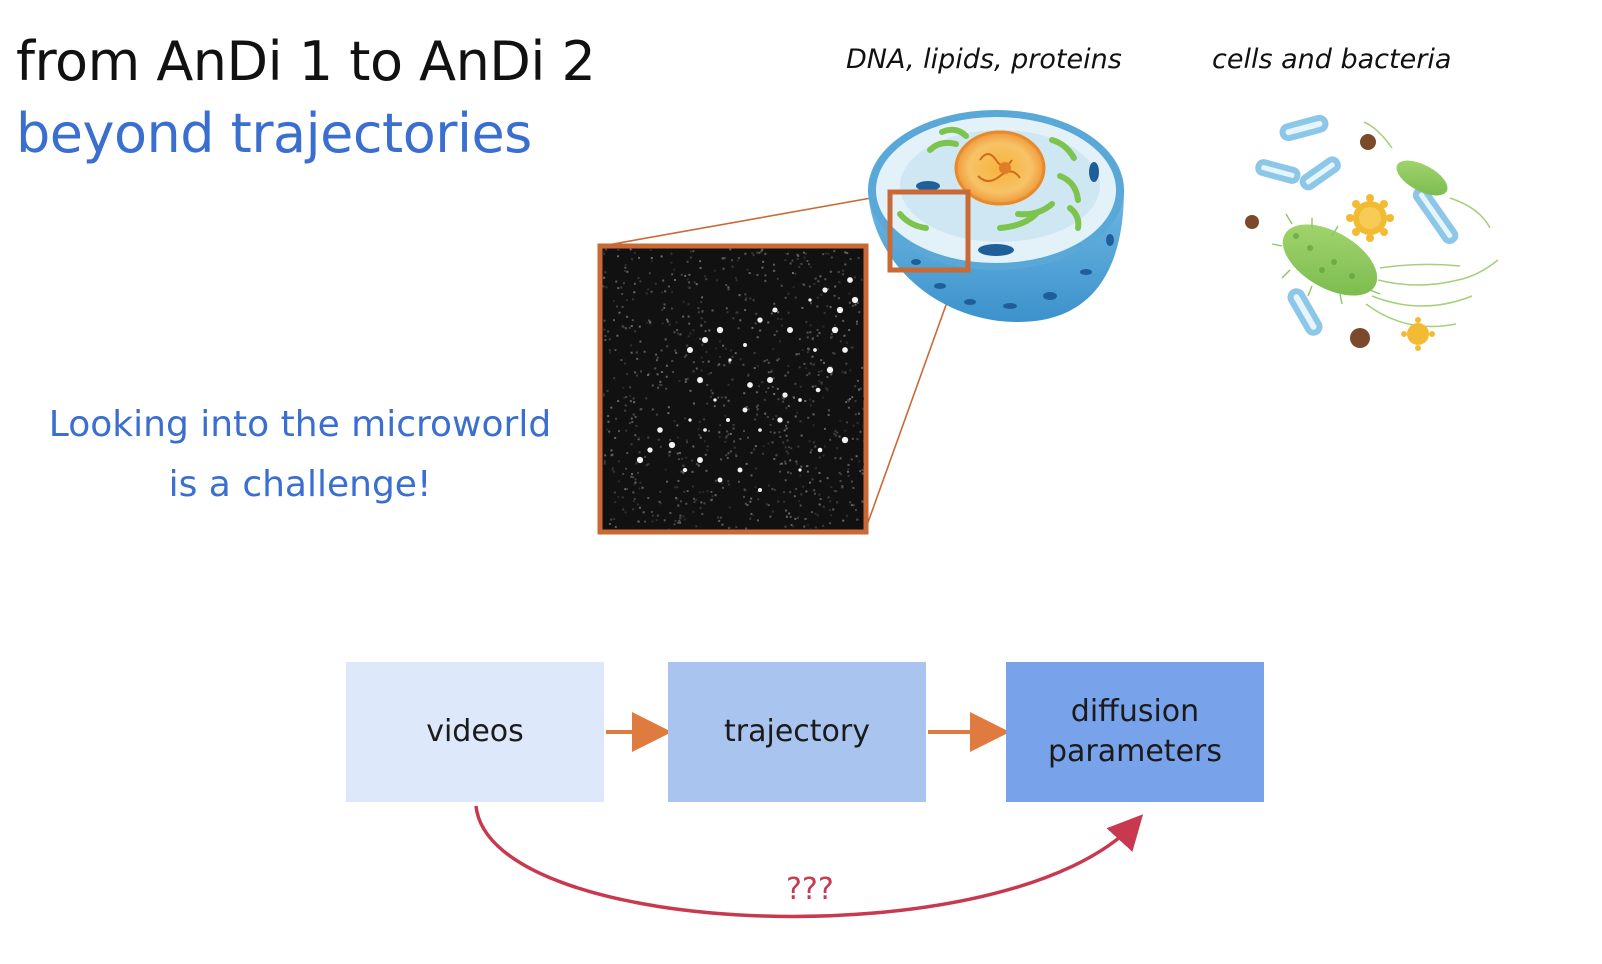 This screenshot has height=964, width=1602. Describe the element at coordinates (306, 61) in the screenshot. I see `slide-title: from AnDi 1 to AnDi 2` at that location.